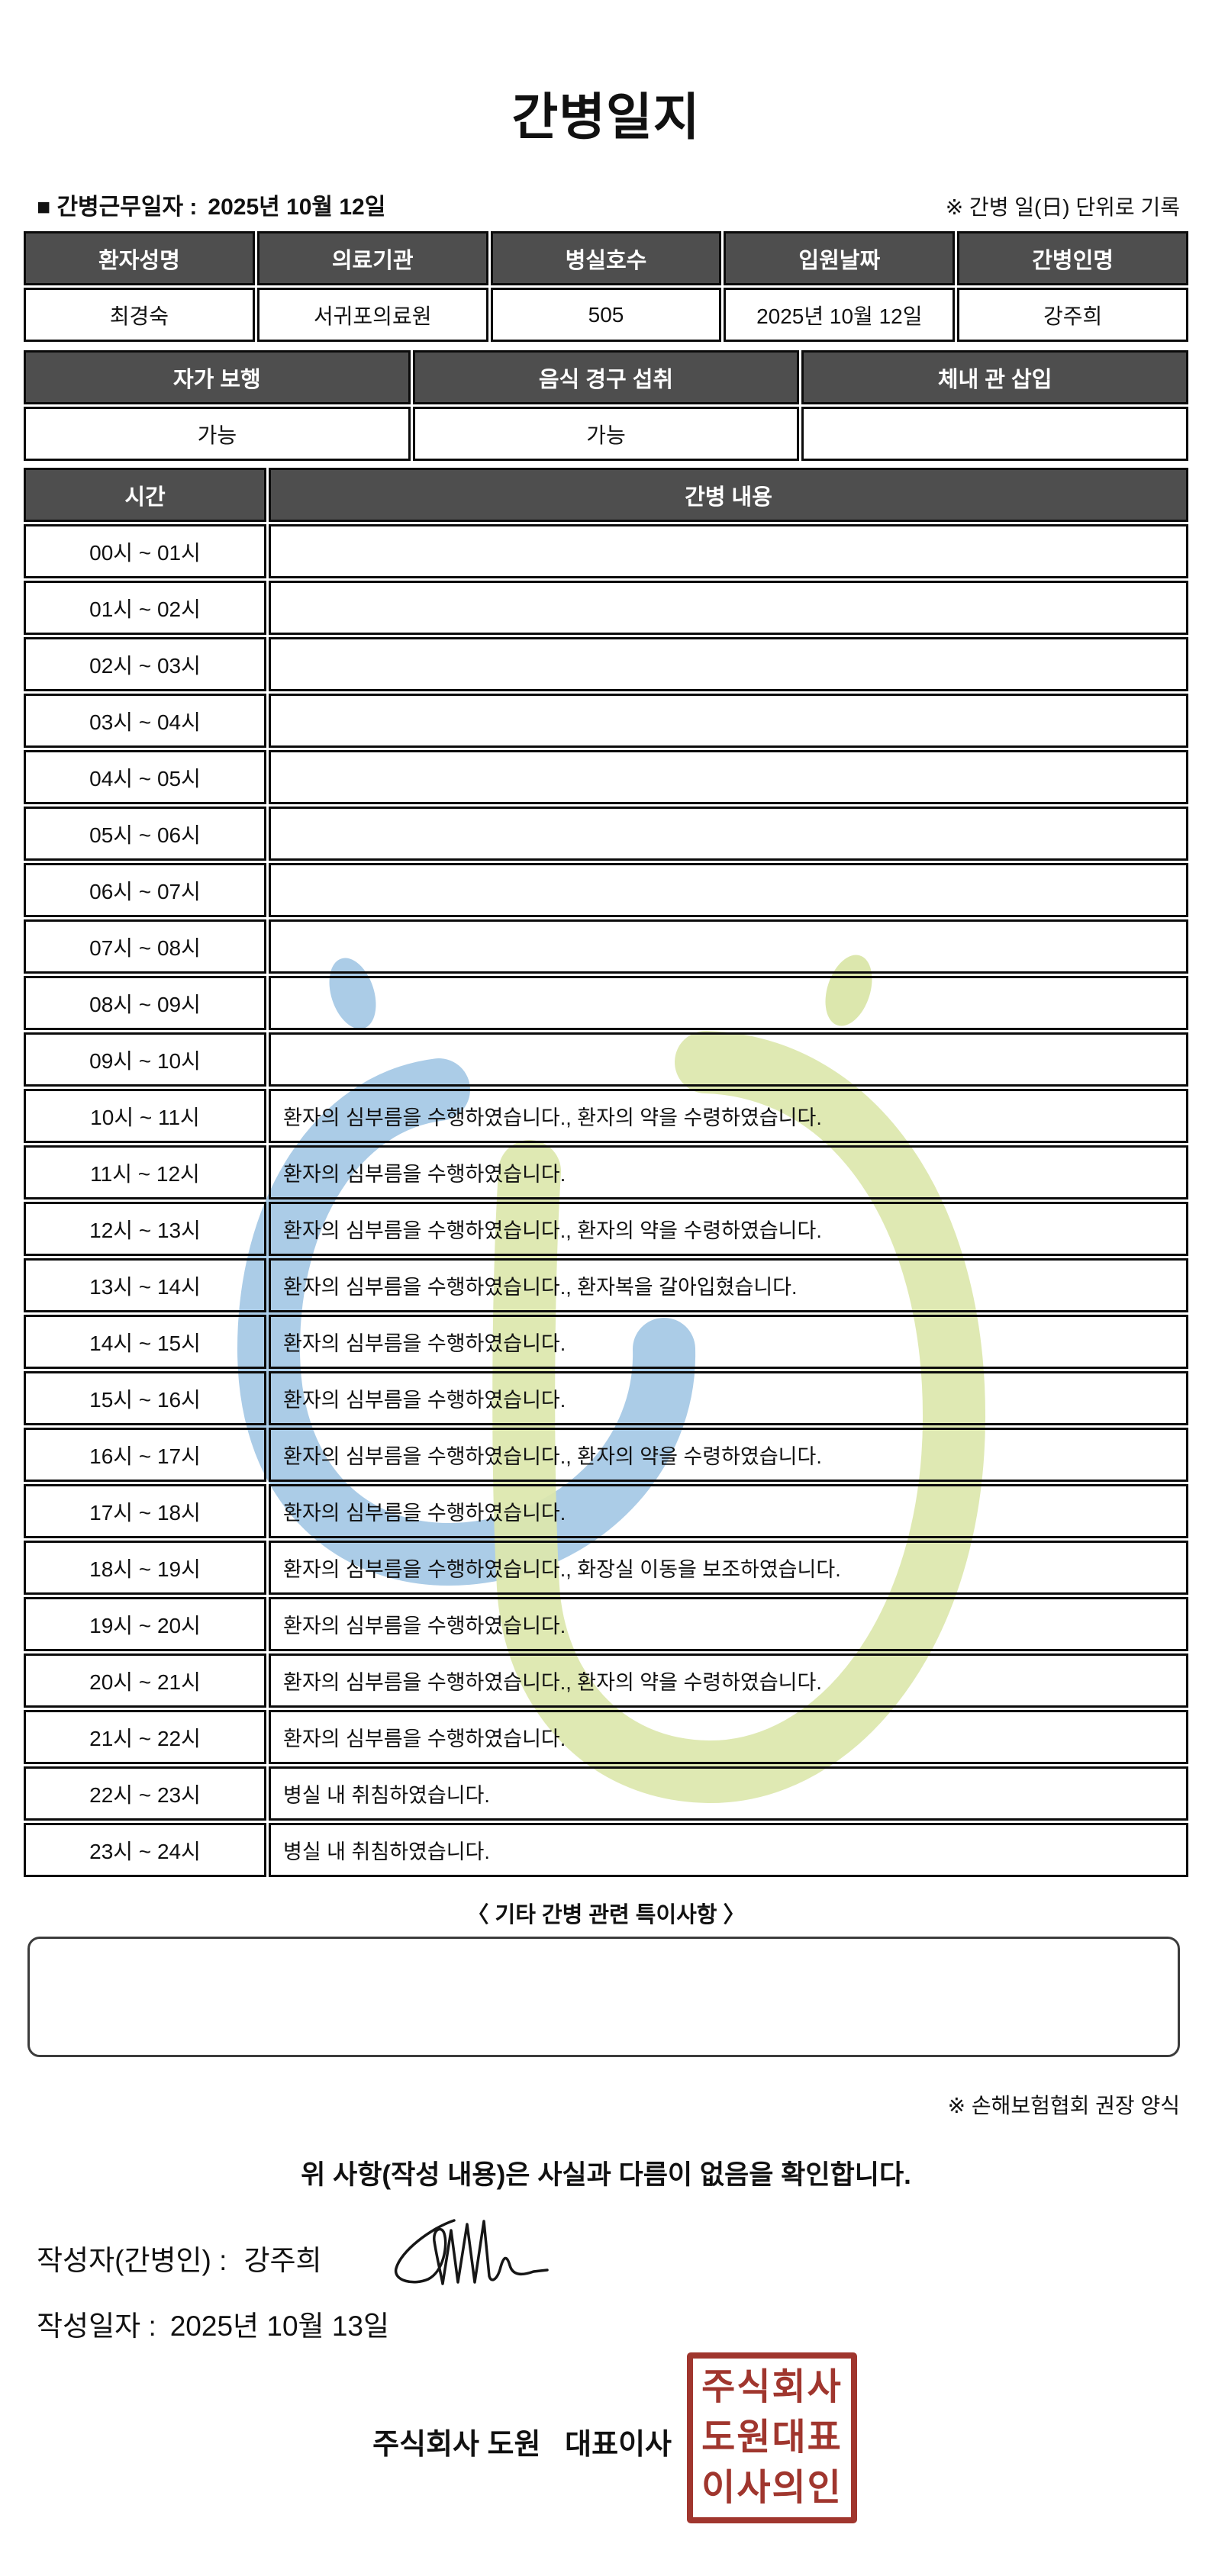 The image size is (1212, 2576). What do you see at coordinates (606, 377) in the screenshot?
I see `header-oral-intake: 음식 경구 섭취` at bounding box center [606, 377].